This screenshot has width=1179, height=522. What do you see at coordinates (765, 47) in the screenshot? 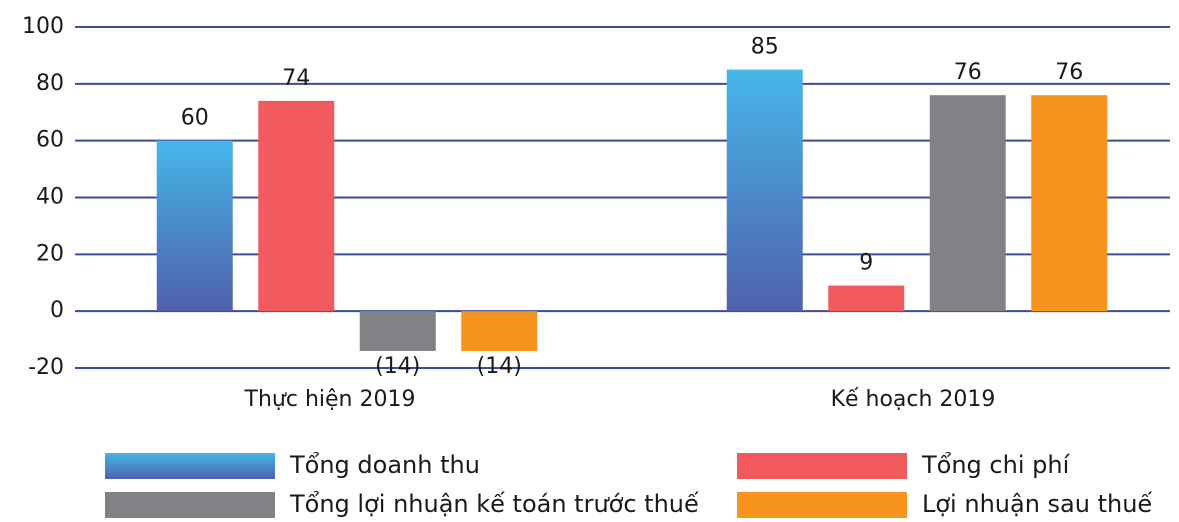
I see `data-label: 85` at bounding box center [765, 47].